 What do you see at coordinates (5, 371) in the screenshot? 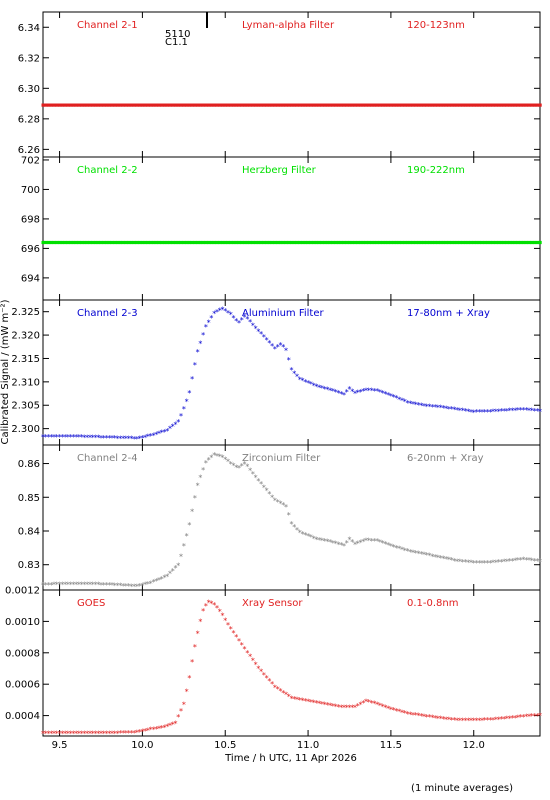
I see `y-axis-title: Calibrated Signal / (mW m⁻²)` at bounding box center [5, 371].